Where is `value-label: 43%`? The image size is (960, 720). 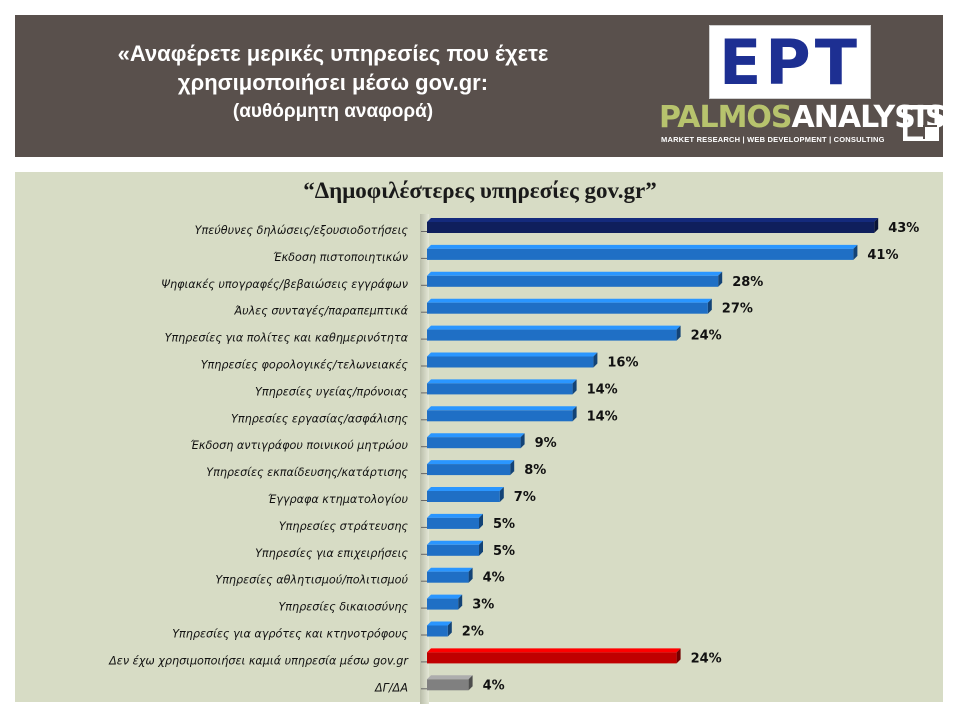 value-label: 43% is located at coordinates (903, 228).